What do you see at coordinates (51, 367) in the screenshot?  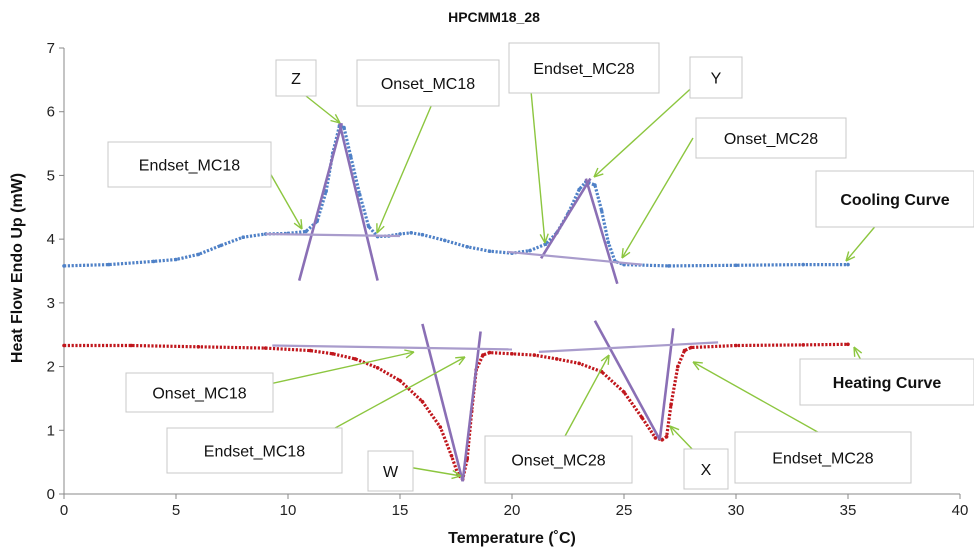 I see `y-tick-label: 2` at bounding box center [51, 367].